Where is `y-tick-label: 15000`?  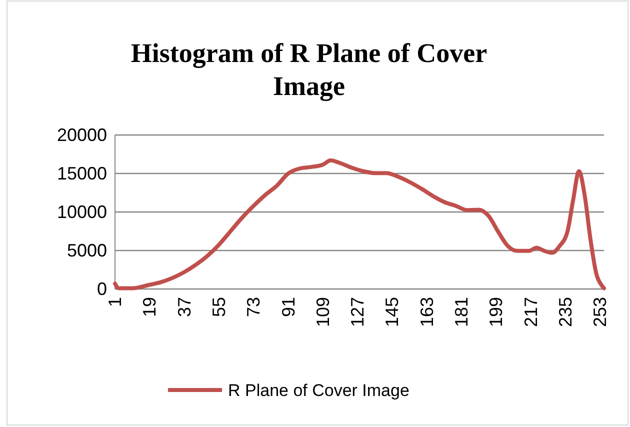
y-tick-label: 15000 is located at coordinates (81, 174).